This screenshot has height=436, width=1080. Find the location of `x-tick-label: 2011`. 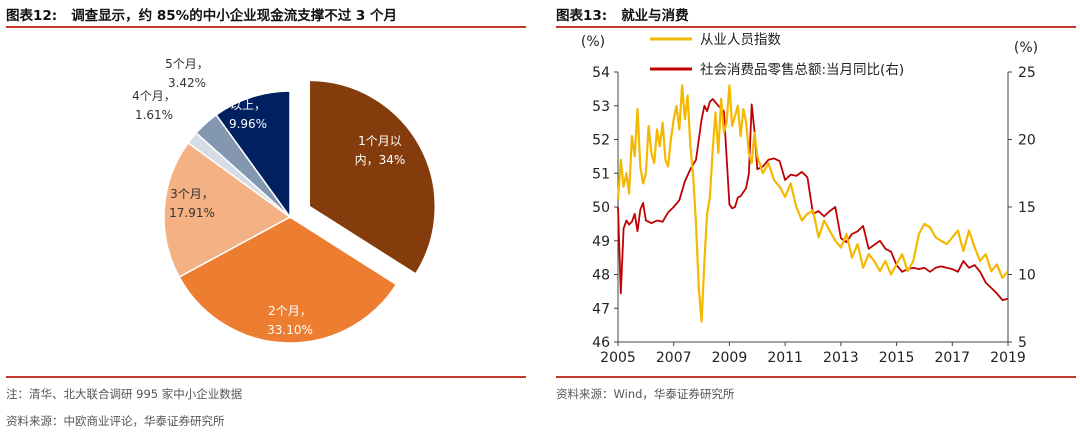

x-tick-label: 2011 is located at coordinates (785, 358).